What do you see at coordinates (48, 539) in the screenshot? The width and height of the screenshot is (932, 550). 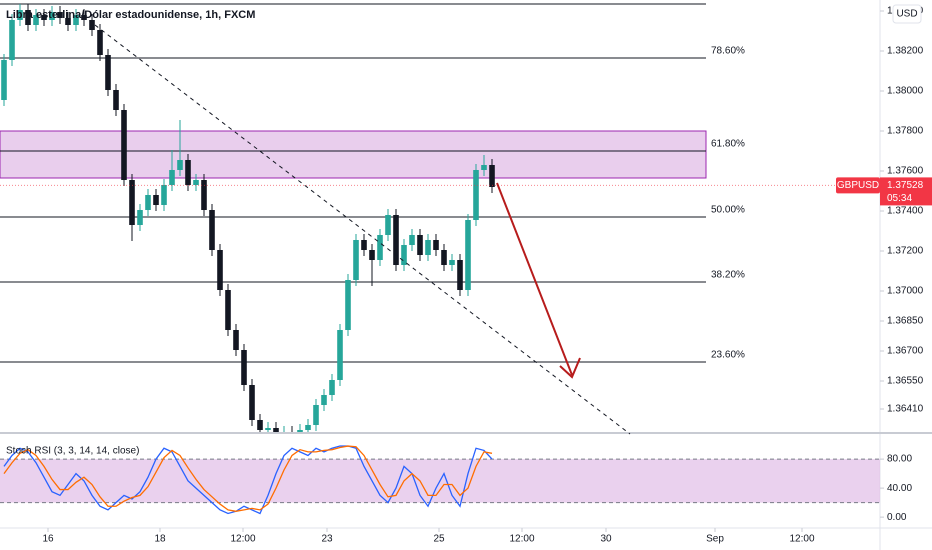 I see `x-tick-label: 16` at bounding box center [48, 539].